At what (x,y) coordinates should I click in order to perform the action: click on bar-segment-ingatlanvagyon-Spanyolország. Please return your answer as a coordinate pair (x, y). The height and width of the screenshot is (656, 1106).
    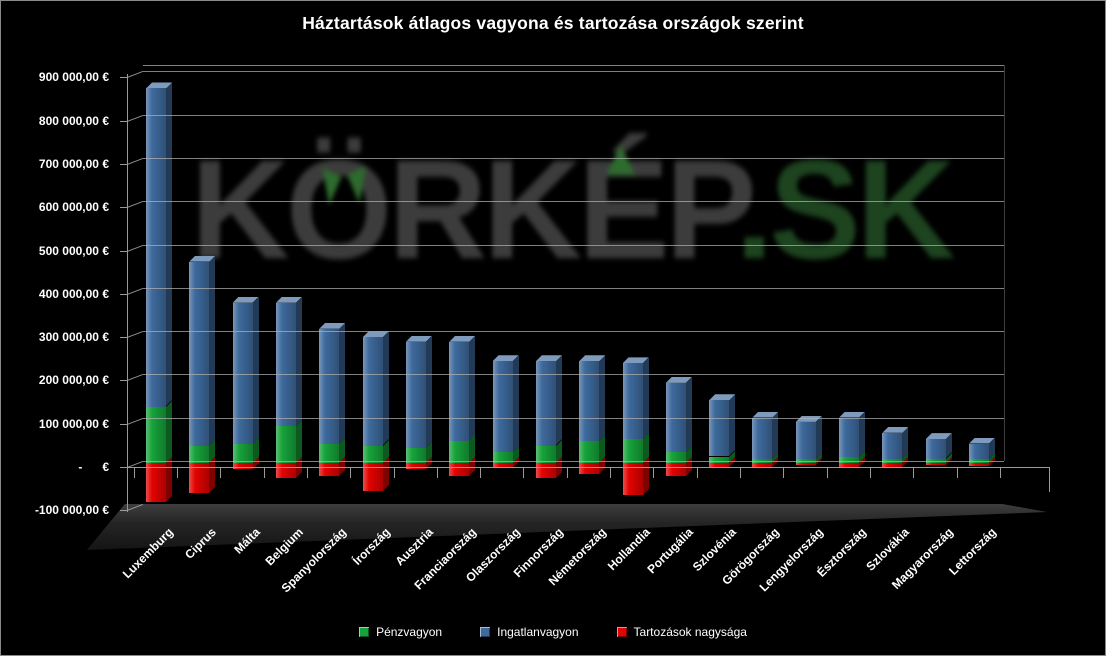
    Looking at the image, I should click on (332, 383).